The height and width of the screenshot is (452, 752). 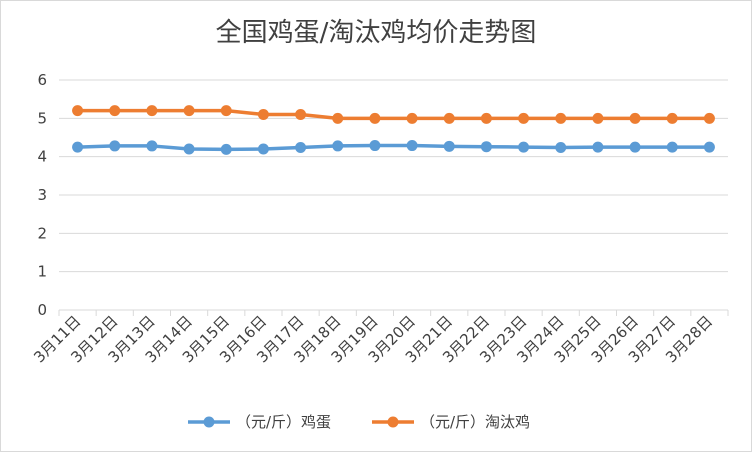 What do you see at coordinates (393, 130) in the screenshot?
I see `series-group` at bounding box center [393, 130].